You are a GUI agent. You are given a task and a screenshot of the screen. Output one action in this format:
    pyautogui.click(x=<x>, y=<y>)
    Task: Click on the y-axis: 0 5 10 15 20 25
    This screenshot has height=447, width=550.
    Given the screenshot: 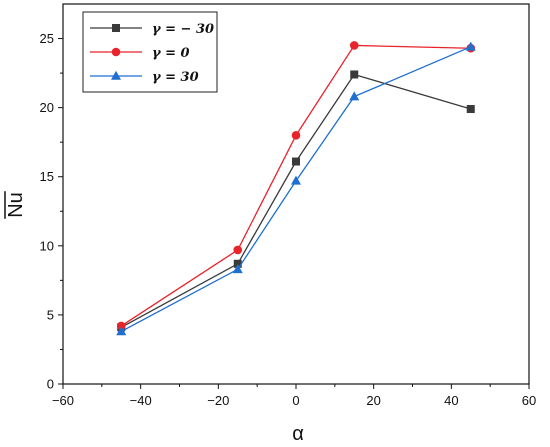 What is the action you would take?
    pyautogui.click(x=51, y=211)
    